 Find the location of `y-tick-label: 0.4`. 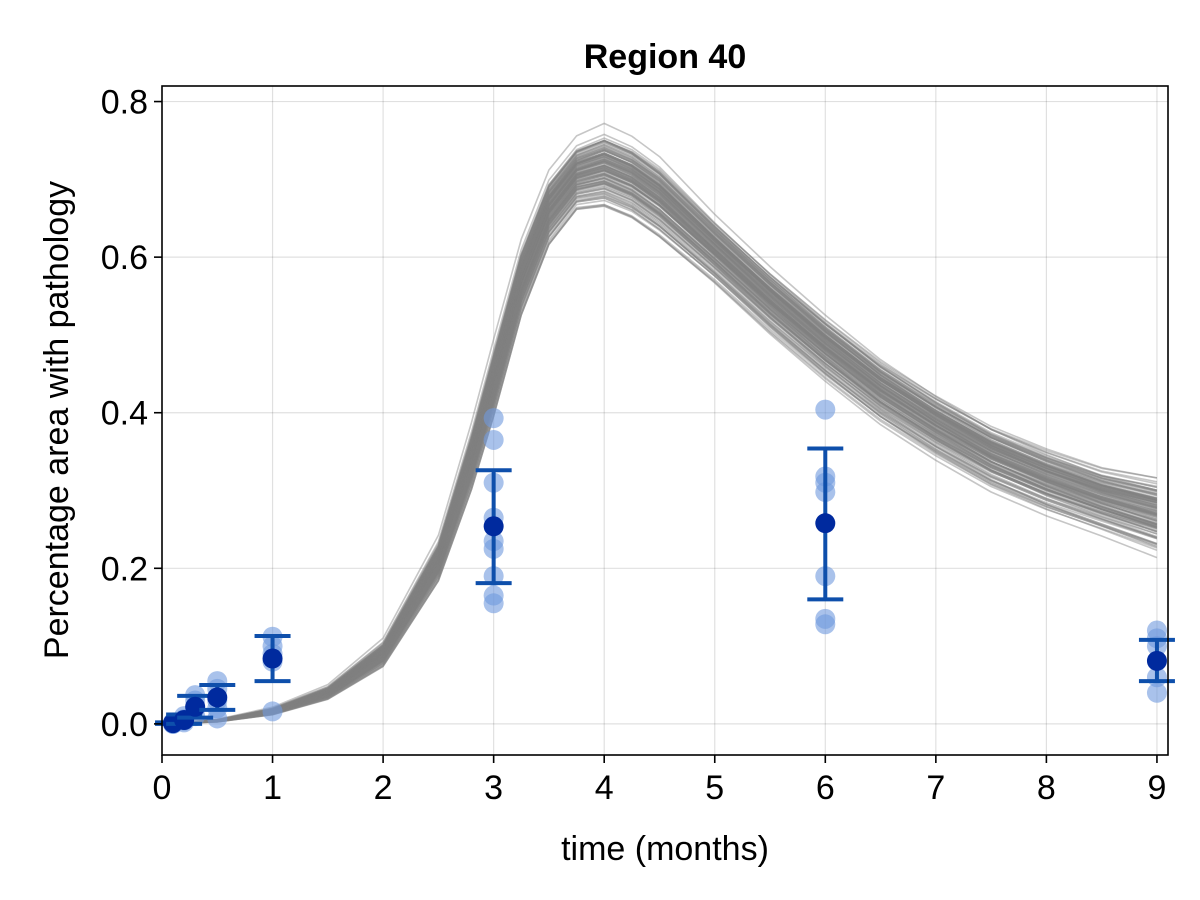

y-tick-label: 0.4 is located at coordinates (124, 414).